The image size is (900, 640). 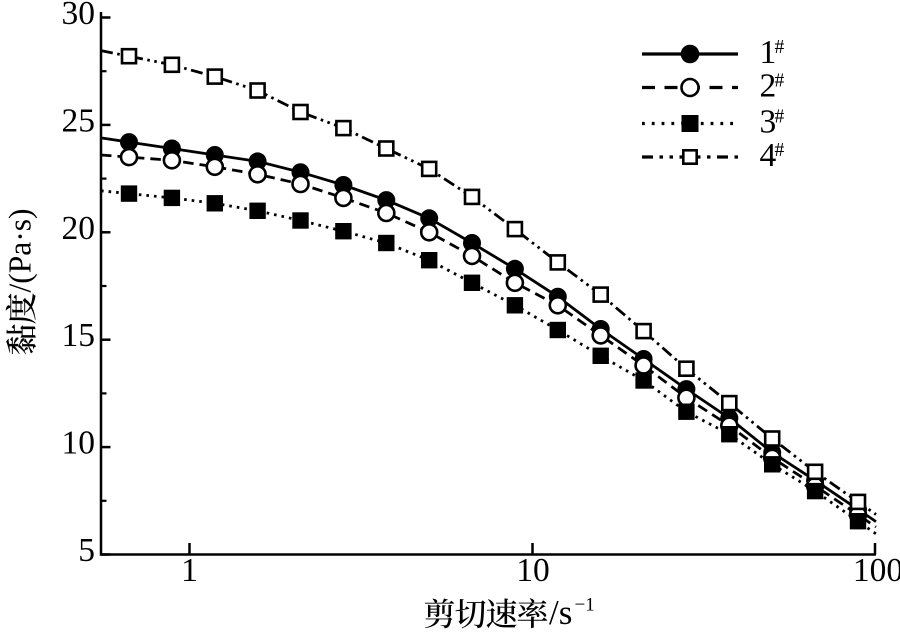 I want to click on svg-text: 30, so click(x=79, y=16).